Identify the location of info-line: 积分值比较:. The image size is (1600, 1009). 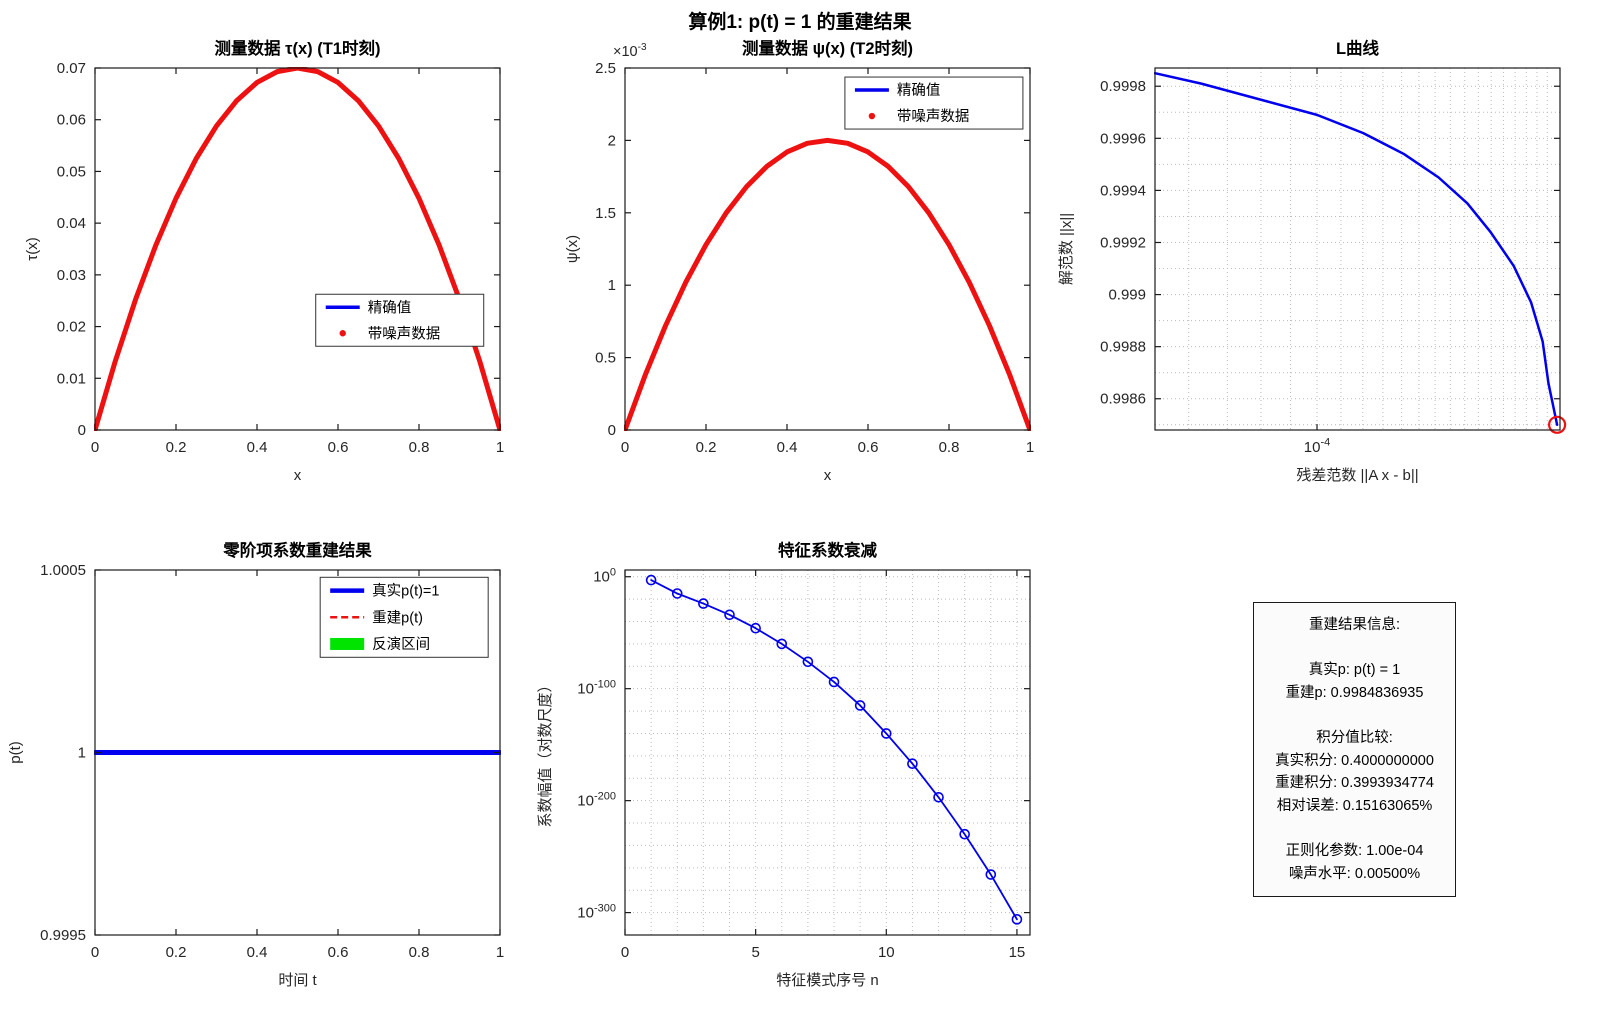
(1354, 737).